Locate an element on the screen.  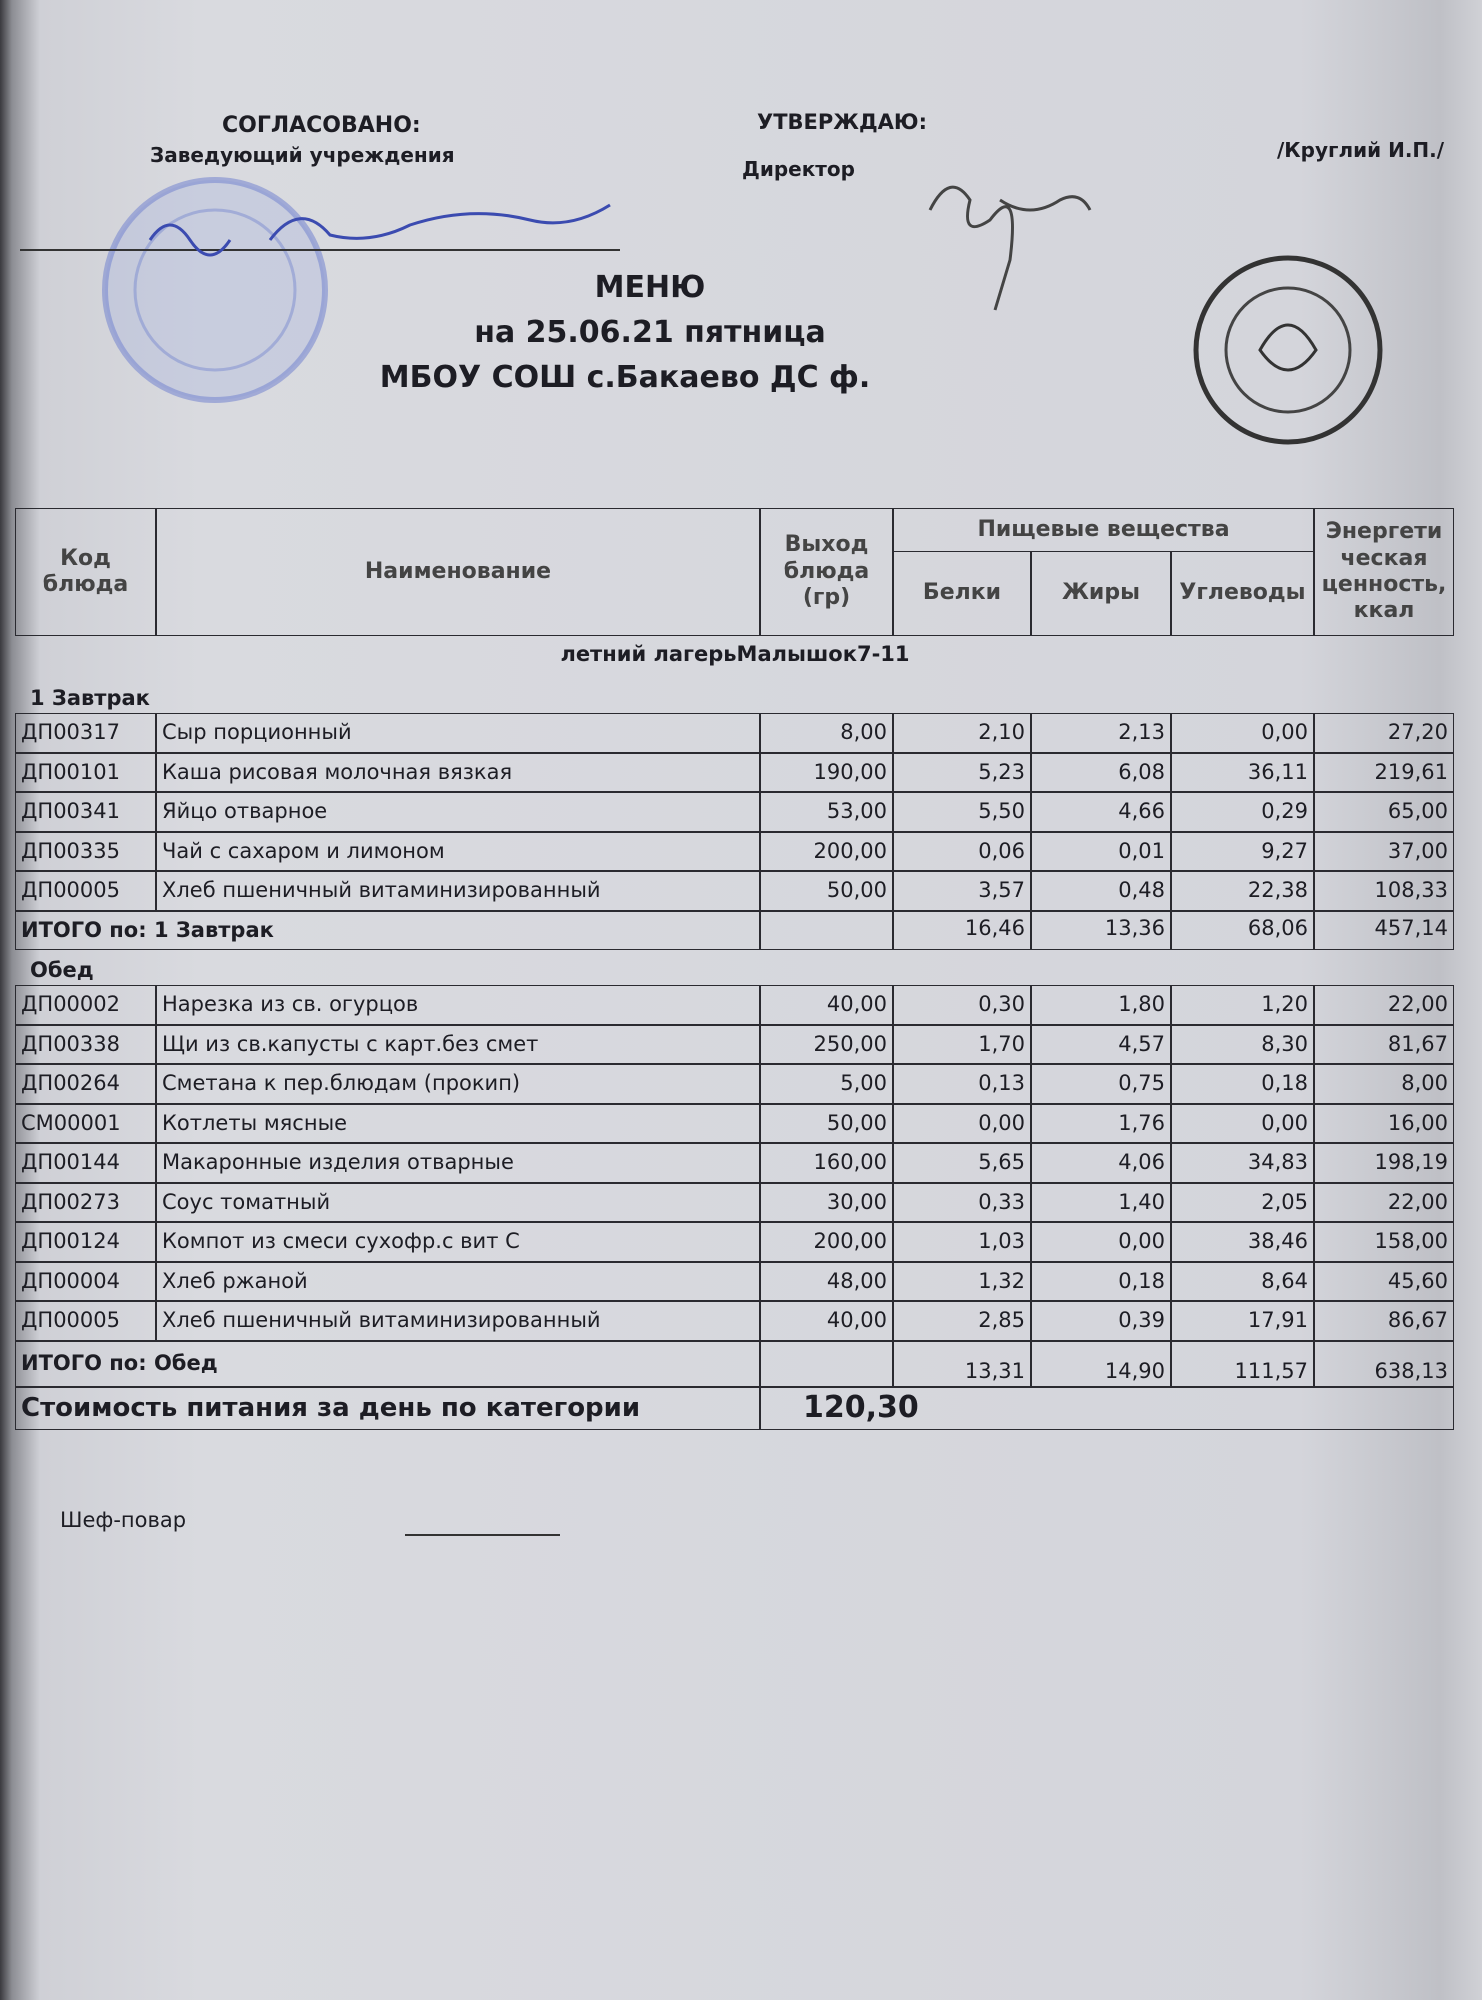
number-cell: 2,85 is located at coordinates (962, 1321).